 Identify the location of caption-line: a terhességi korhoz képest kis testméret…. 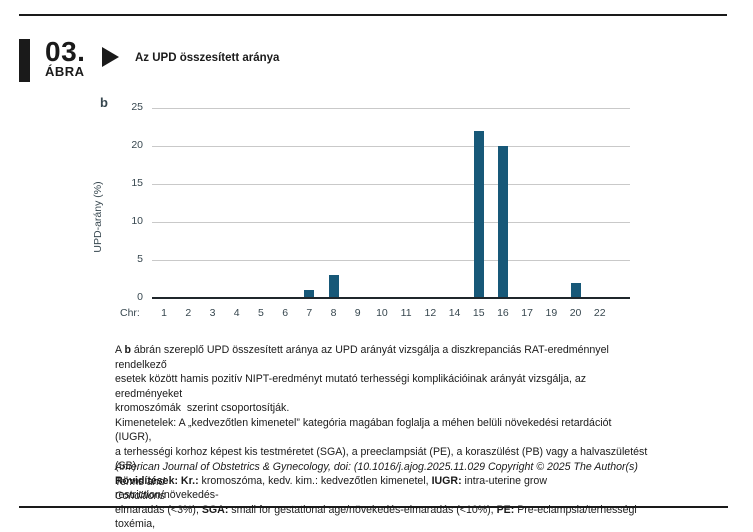
(383, 459).